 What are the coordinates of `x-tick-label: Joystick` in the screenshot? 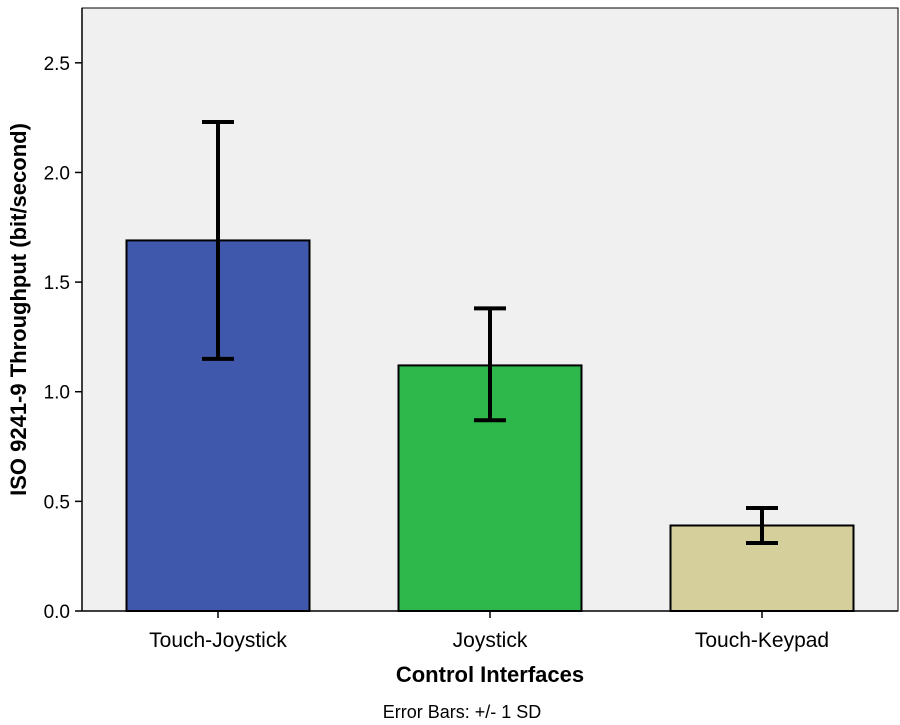 It's located at (490, 640).